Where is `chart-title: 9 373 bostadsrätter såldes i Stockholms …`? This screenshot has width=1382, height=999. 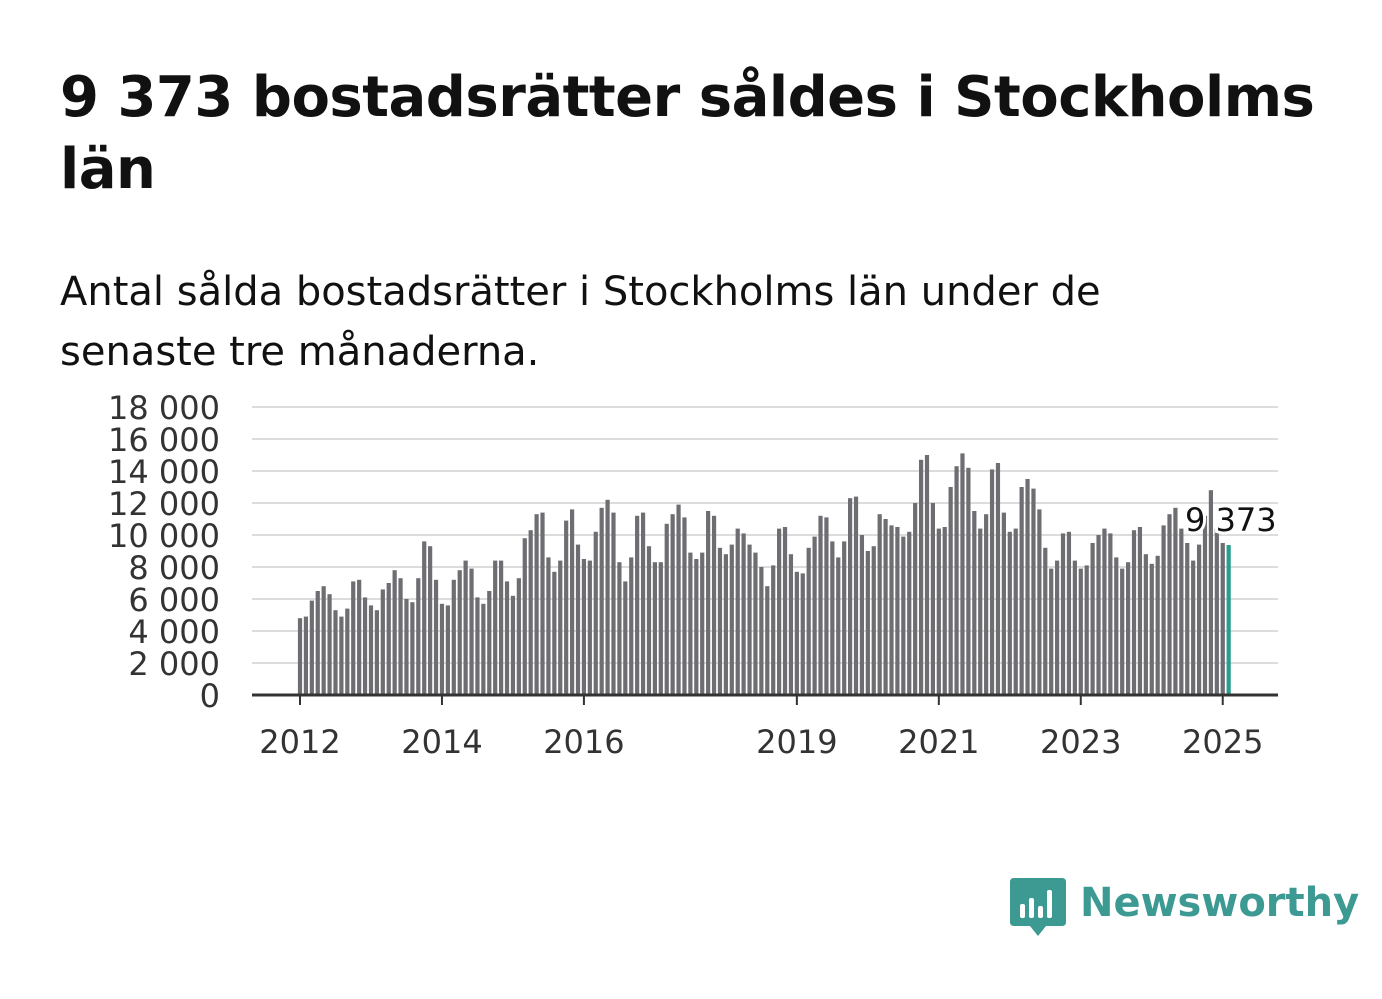 chart-title: 9 373 bostadsrätter såldes i Stockholms … is located at coordinates (687, 133).